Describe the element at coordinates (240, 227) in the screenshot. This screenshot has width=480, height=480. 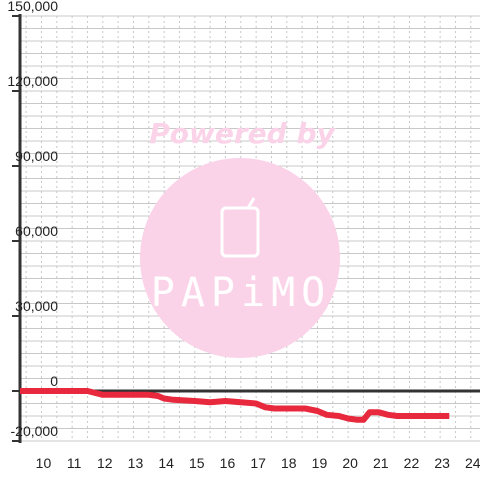
I see `phone-icon` at that location.